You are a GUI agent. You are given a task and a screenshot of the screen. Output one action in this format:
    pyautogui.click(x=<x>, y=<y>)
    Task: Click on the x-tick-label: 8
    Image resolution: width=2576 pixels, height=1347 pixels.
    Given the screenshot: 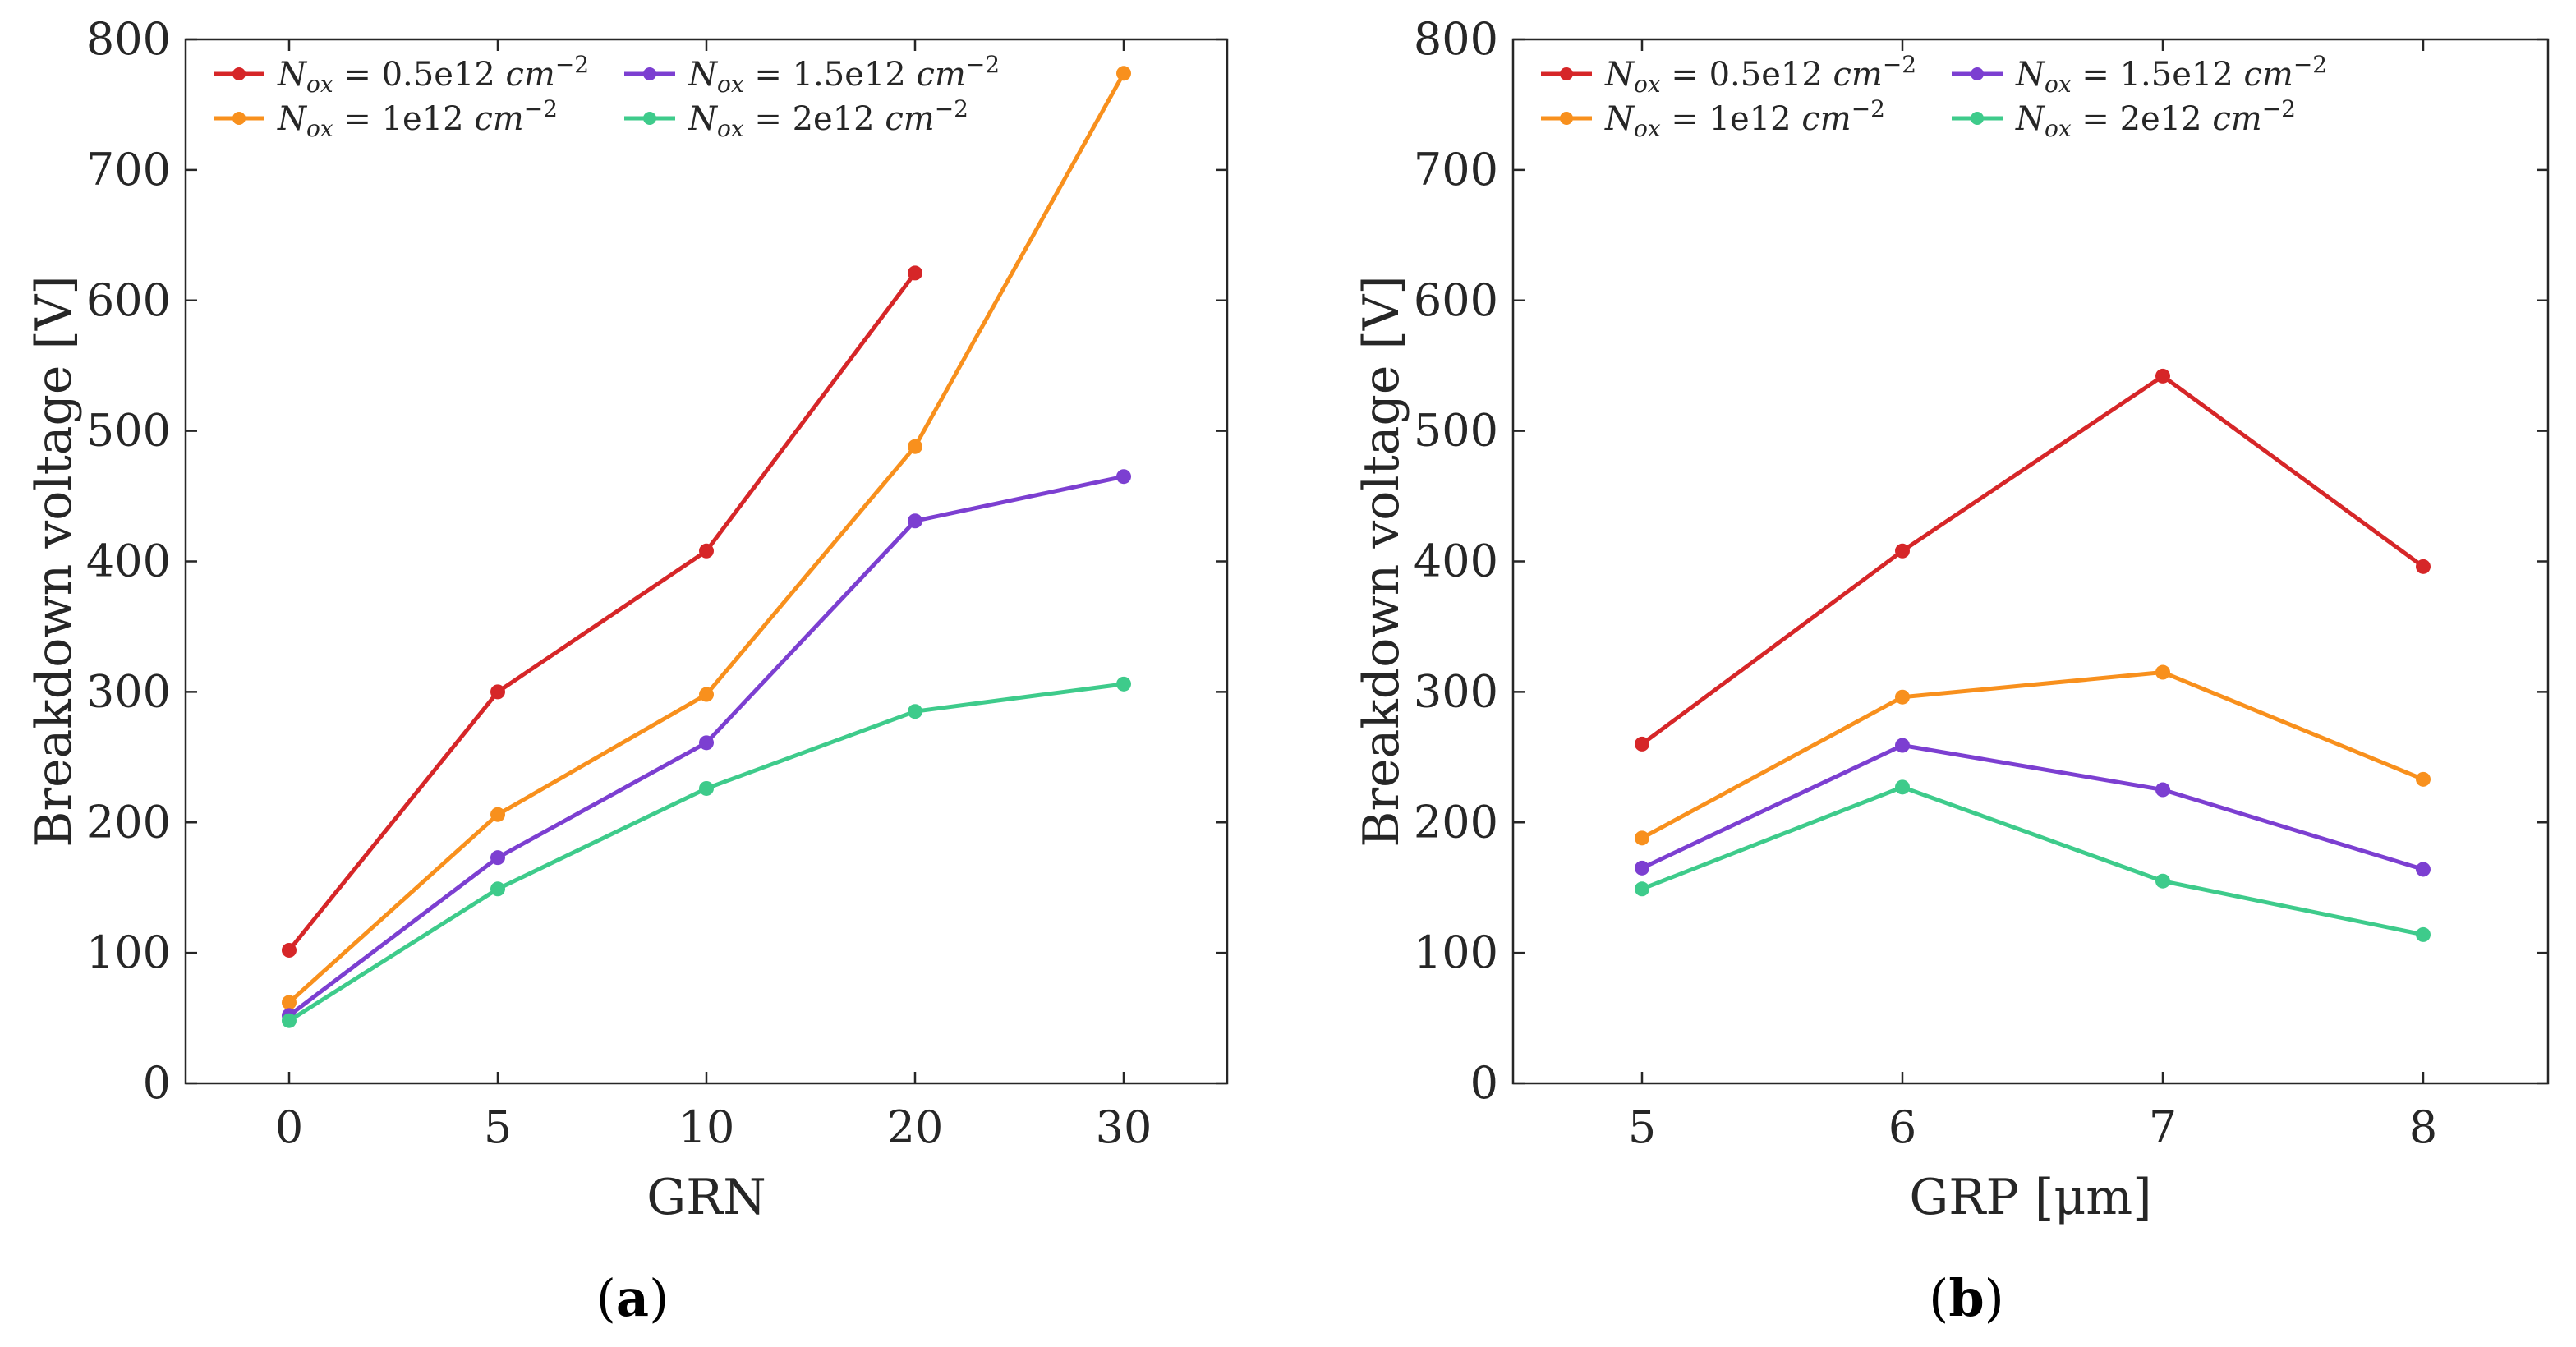 What is the action you would take?
    pyautogui.click(x=2423, y=1127)
    